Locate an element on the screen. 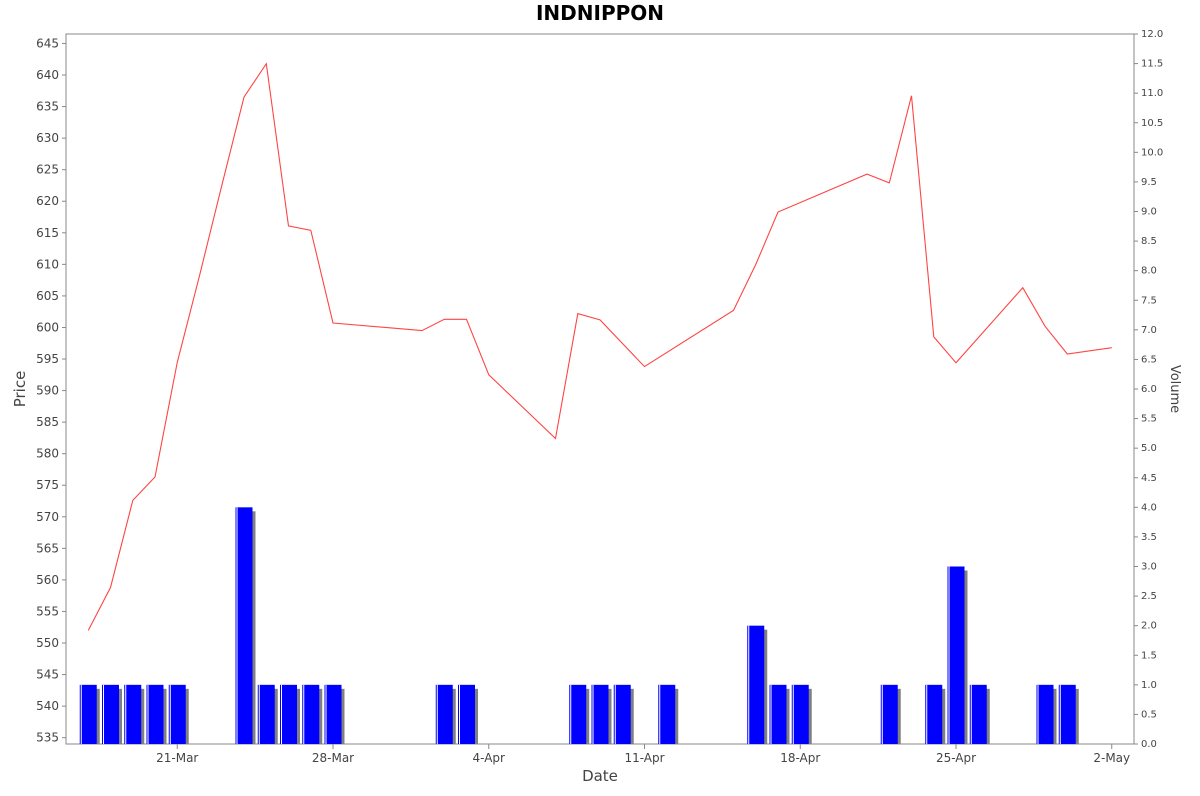 The width and height of the screenshot is (1200, 796). volume-tick-label: 11.5 is located at coordinates (1152, 64).